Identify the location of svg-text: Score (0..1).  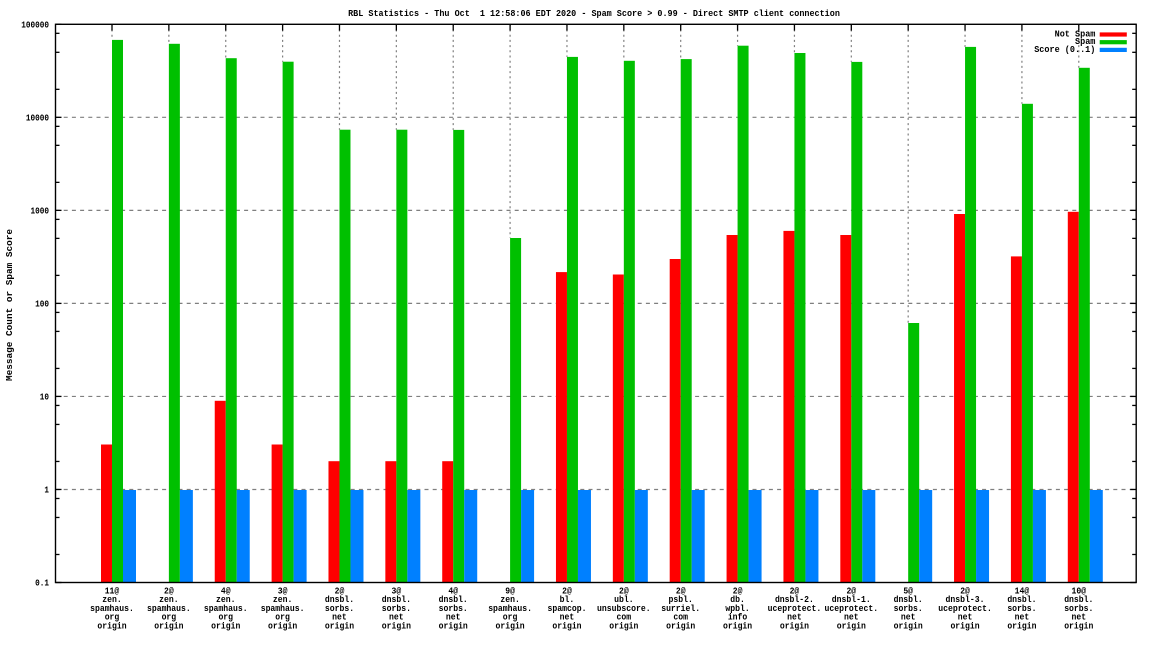
(1064, 49).